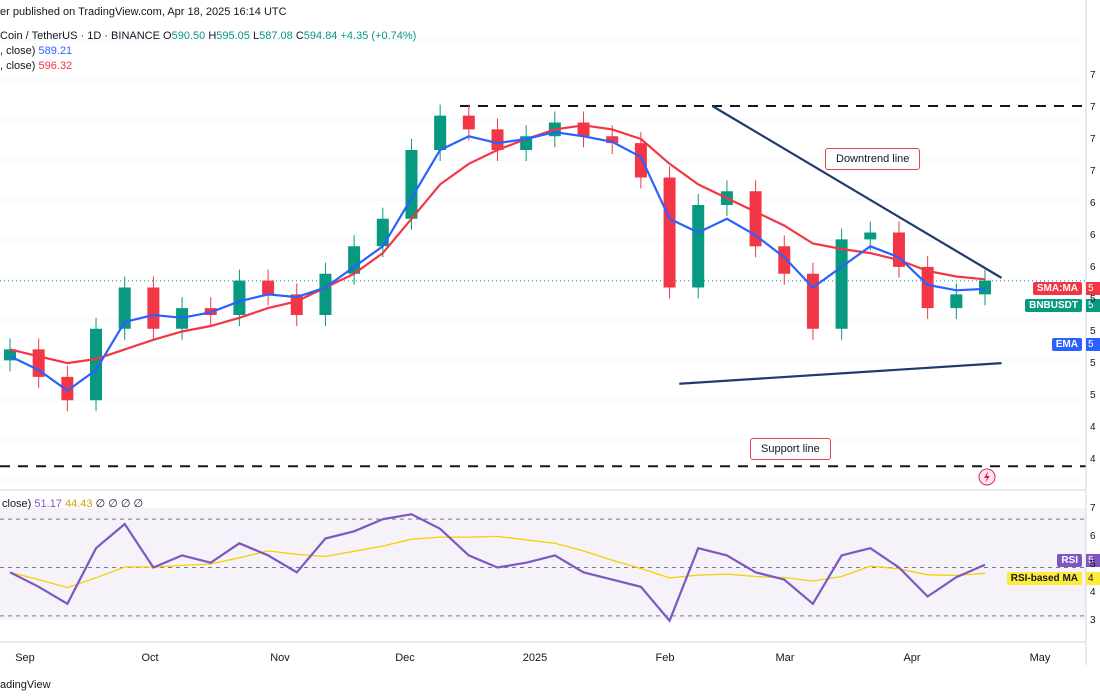 The height and width of the screenshot is (700, 1100). What do you see at coordinates (912, 658) in the screenshot?
I see `x-tick-label: Apr` at bounding box center [912, 658].